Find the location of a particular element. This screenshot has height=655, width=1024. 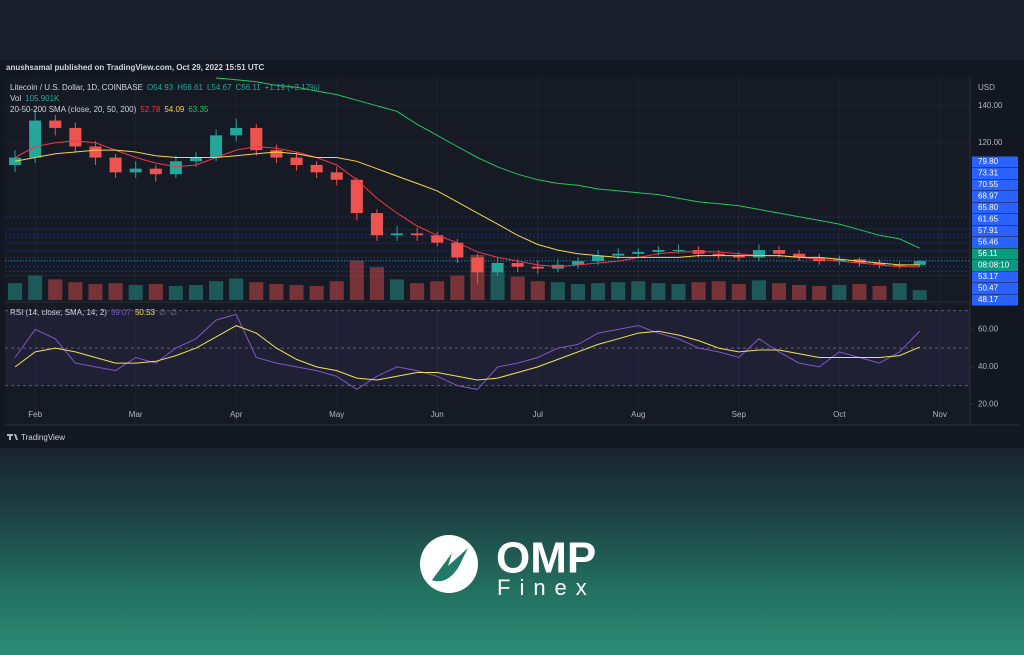

rsi-value: 59.07 is located at coordinates (121, 312).